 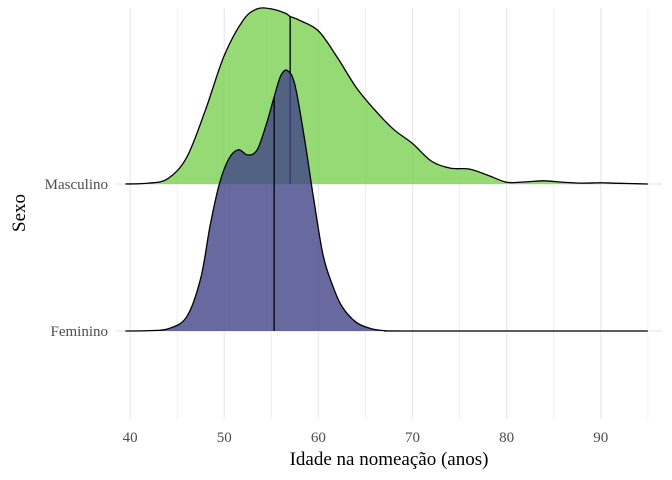 What do you see at coordinates (76, 258) in the screenshot?
I see `y-axis-ticks: Masculino Feminino` at bounding box center [76, 258].